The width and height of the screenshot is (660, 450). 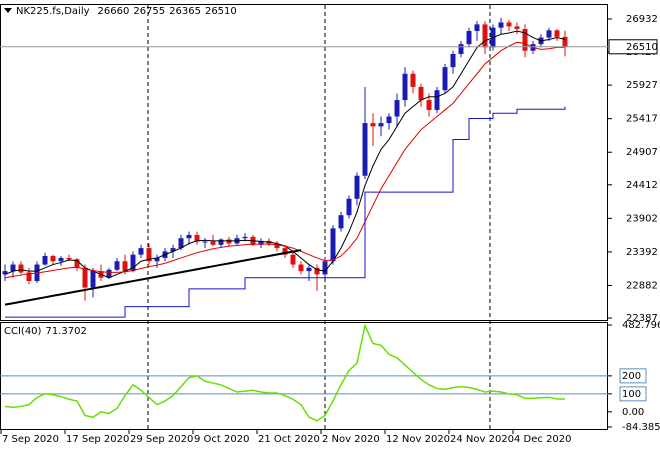 I want to click on y-tick-label: 23902, so click(x=642, y=218).